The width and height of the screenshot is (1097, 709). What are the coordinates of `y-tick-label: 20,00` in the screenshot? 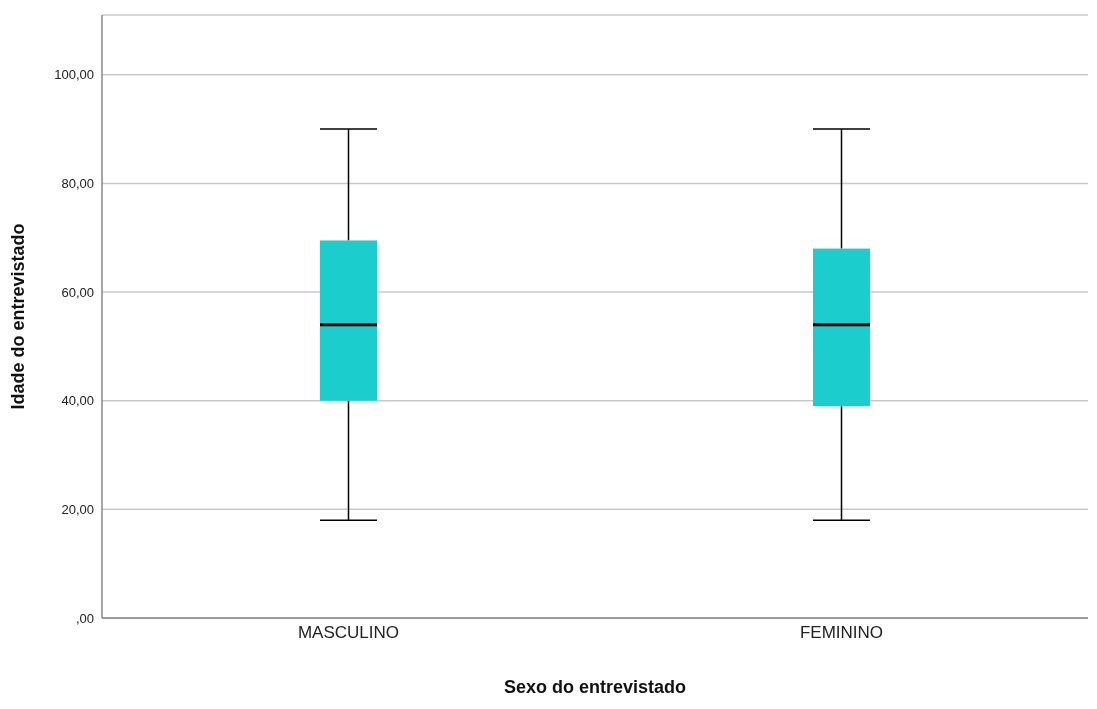 It's located at (77, 509).